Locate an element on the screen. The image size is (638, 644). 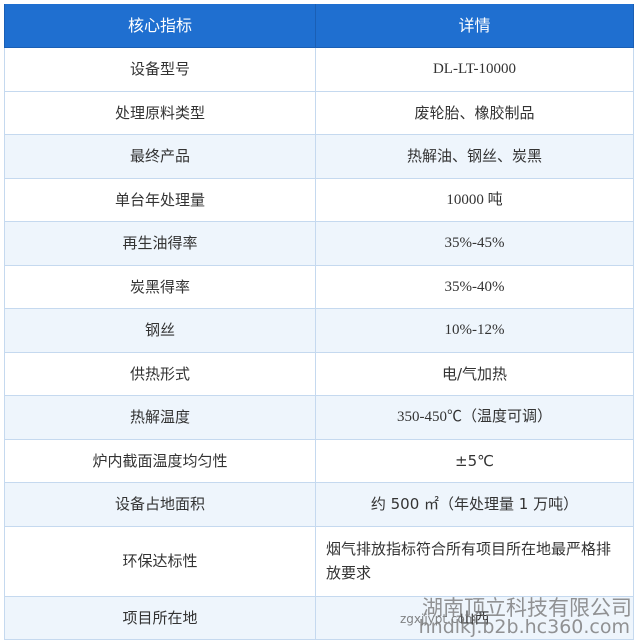
table-row: 处理原料类型 废轮胎、橡胶制品 is located at coordinates (319, 113).